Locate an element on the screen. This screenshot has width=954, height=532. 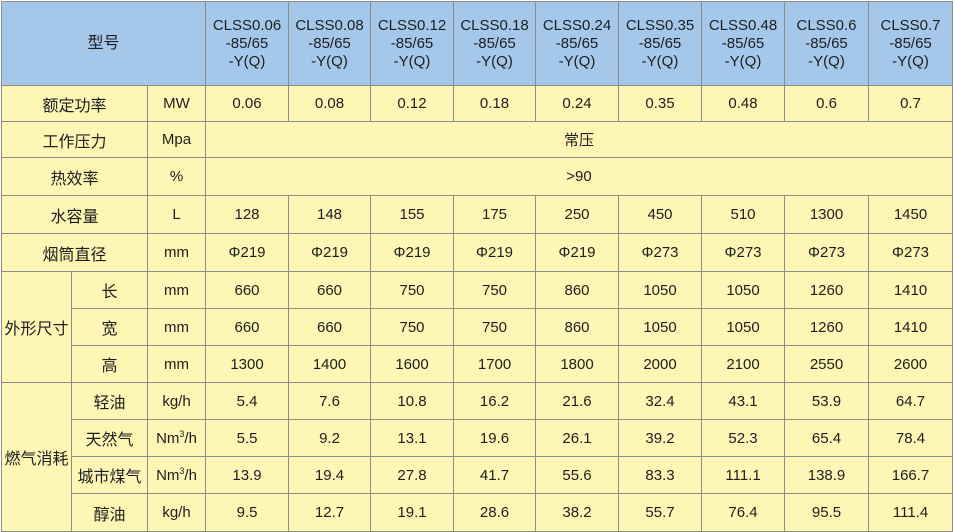
unit-tail: /h is located at coordinates (190, 438).